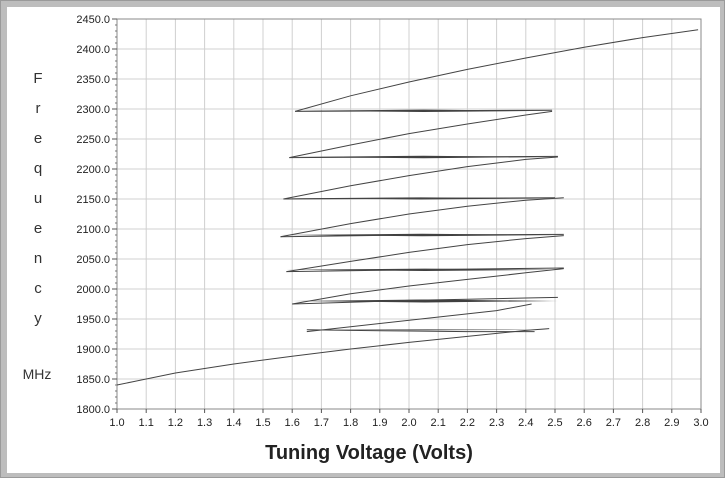  What do you see at coordinates (93, 80) in the screenshot?
I see `y-tick-label: 2350.0` at bounding box center [93, 80].